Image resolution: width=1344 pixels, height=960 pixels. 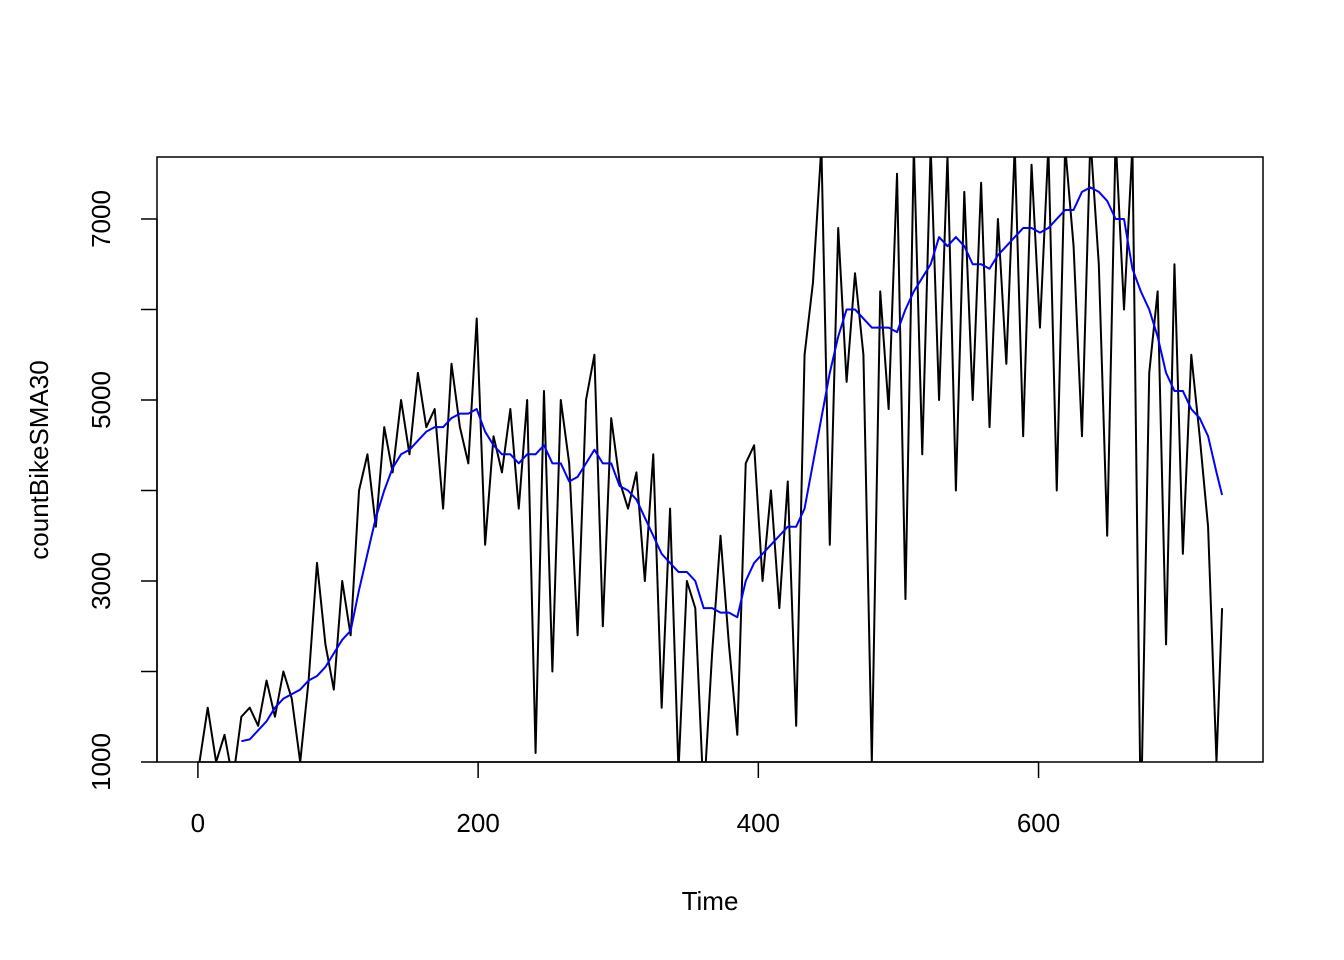 I want to click on x-tick-label: 400, so click(x=758, y=823).